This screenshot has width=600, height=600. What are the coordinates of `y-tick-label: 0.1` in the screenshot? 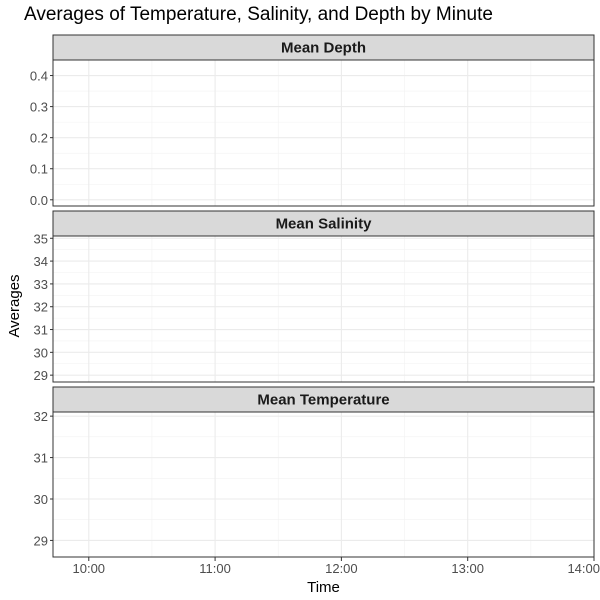 It's located at (39, 169).